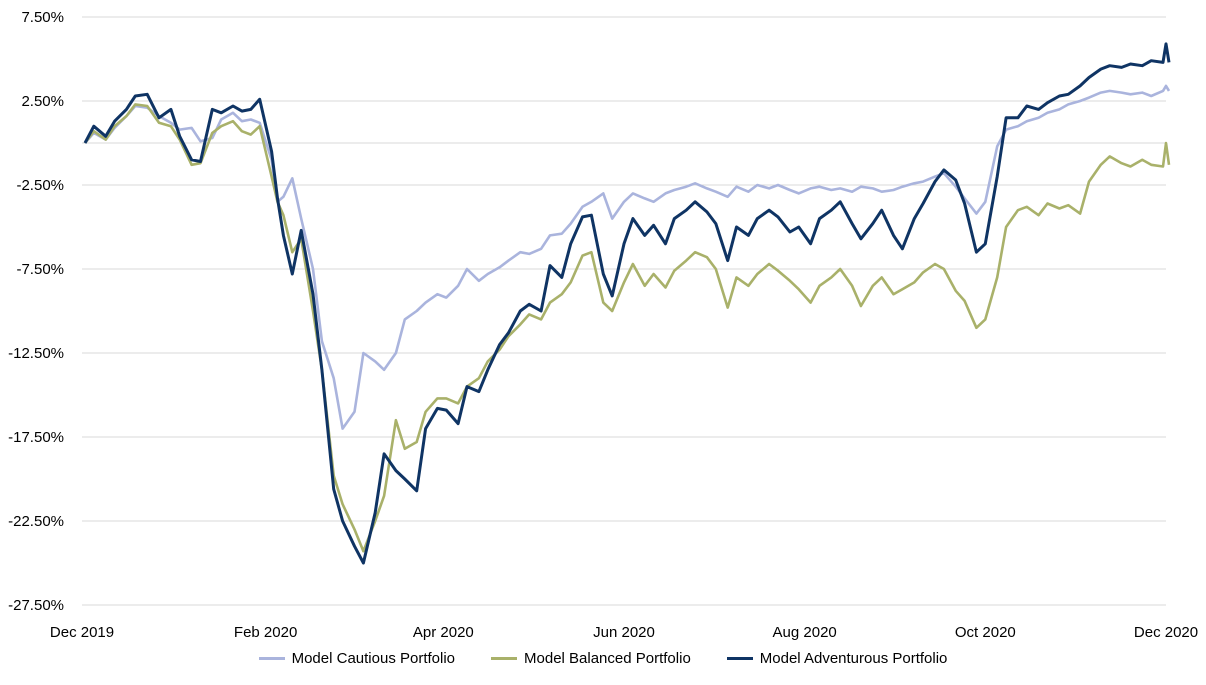 This screenshot has height=685, width=1206. I want to click on legend-label: Model Adventurous Portfolio, so click(853, 658).